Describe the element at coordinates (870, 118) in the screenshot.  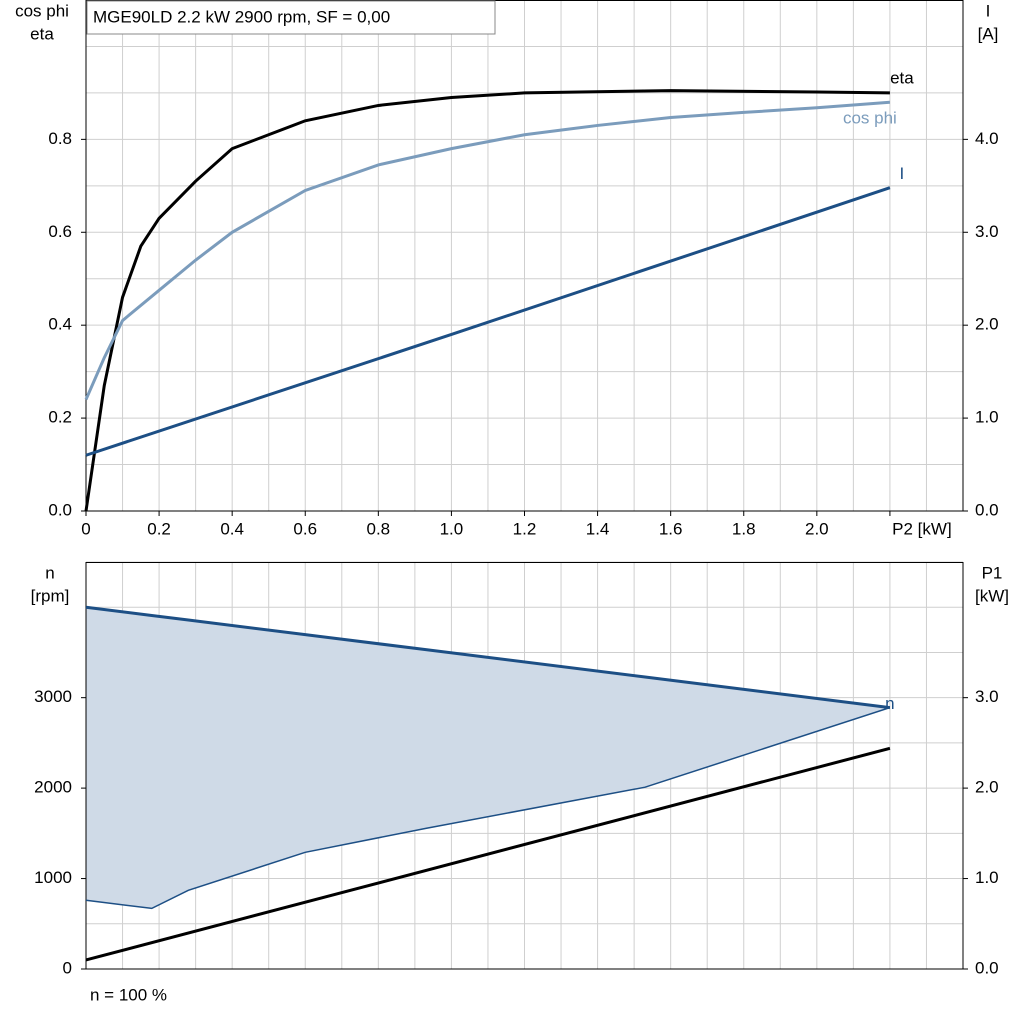
I see `series-label: cos phi` at that location.